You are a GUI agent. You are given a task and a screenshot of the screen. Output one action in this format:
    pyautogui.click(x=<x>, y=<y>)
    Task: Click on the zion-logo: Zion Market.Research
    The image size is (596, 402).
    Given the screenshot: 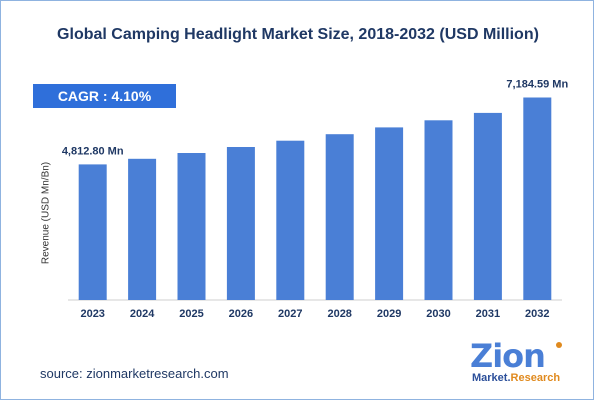 What is the action you would take?
    pyautogui.click(x=507, y=365)
    